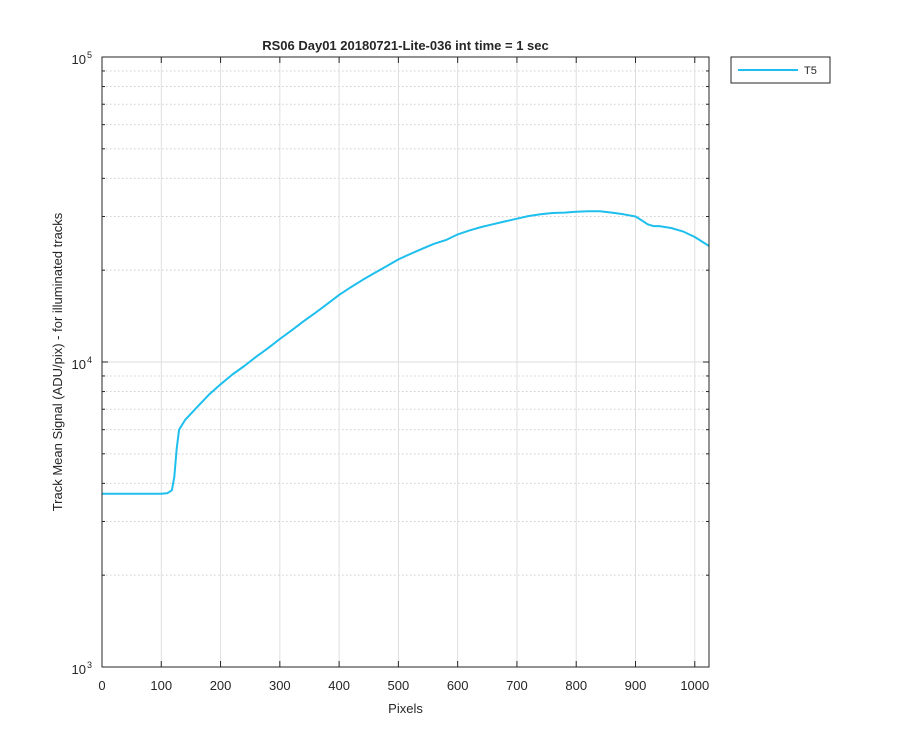 The image size is (900, 750). I want to click on y-tick-exponent: 3, so click(89, 665).